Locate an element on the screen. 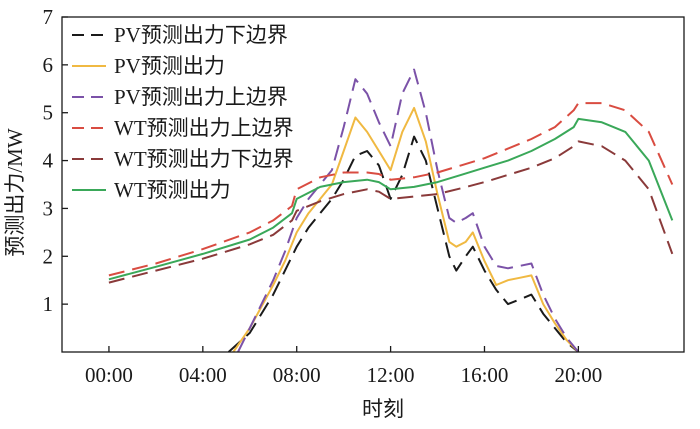 This screenshot has height=429, width=700. x-tick-label-5: 16:00 is located at coordinates (485, 375).